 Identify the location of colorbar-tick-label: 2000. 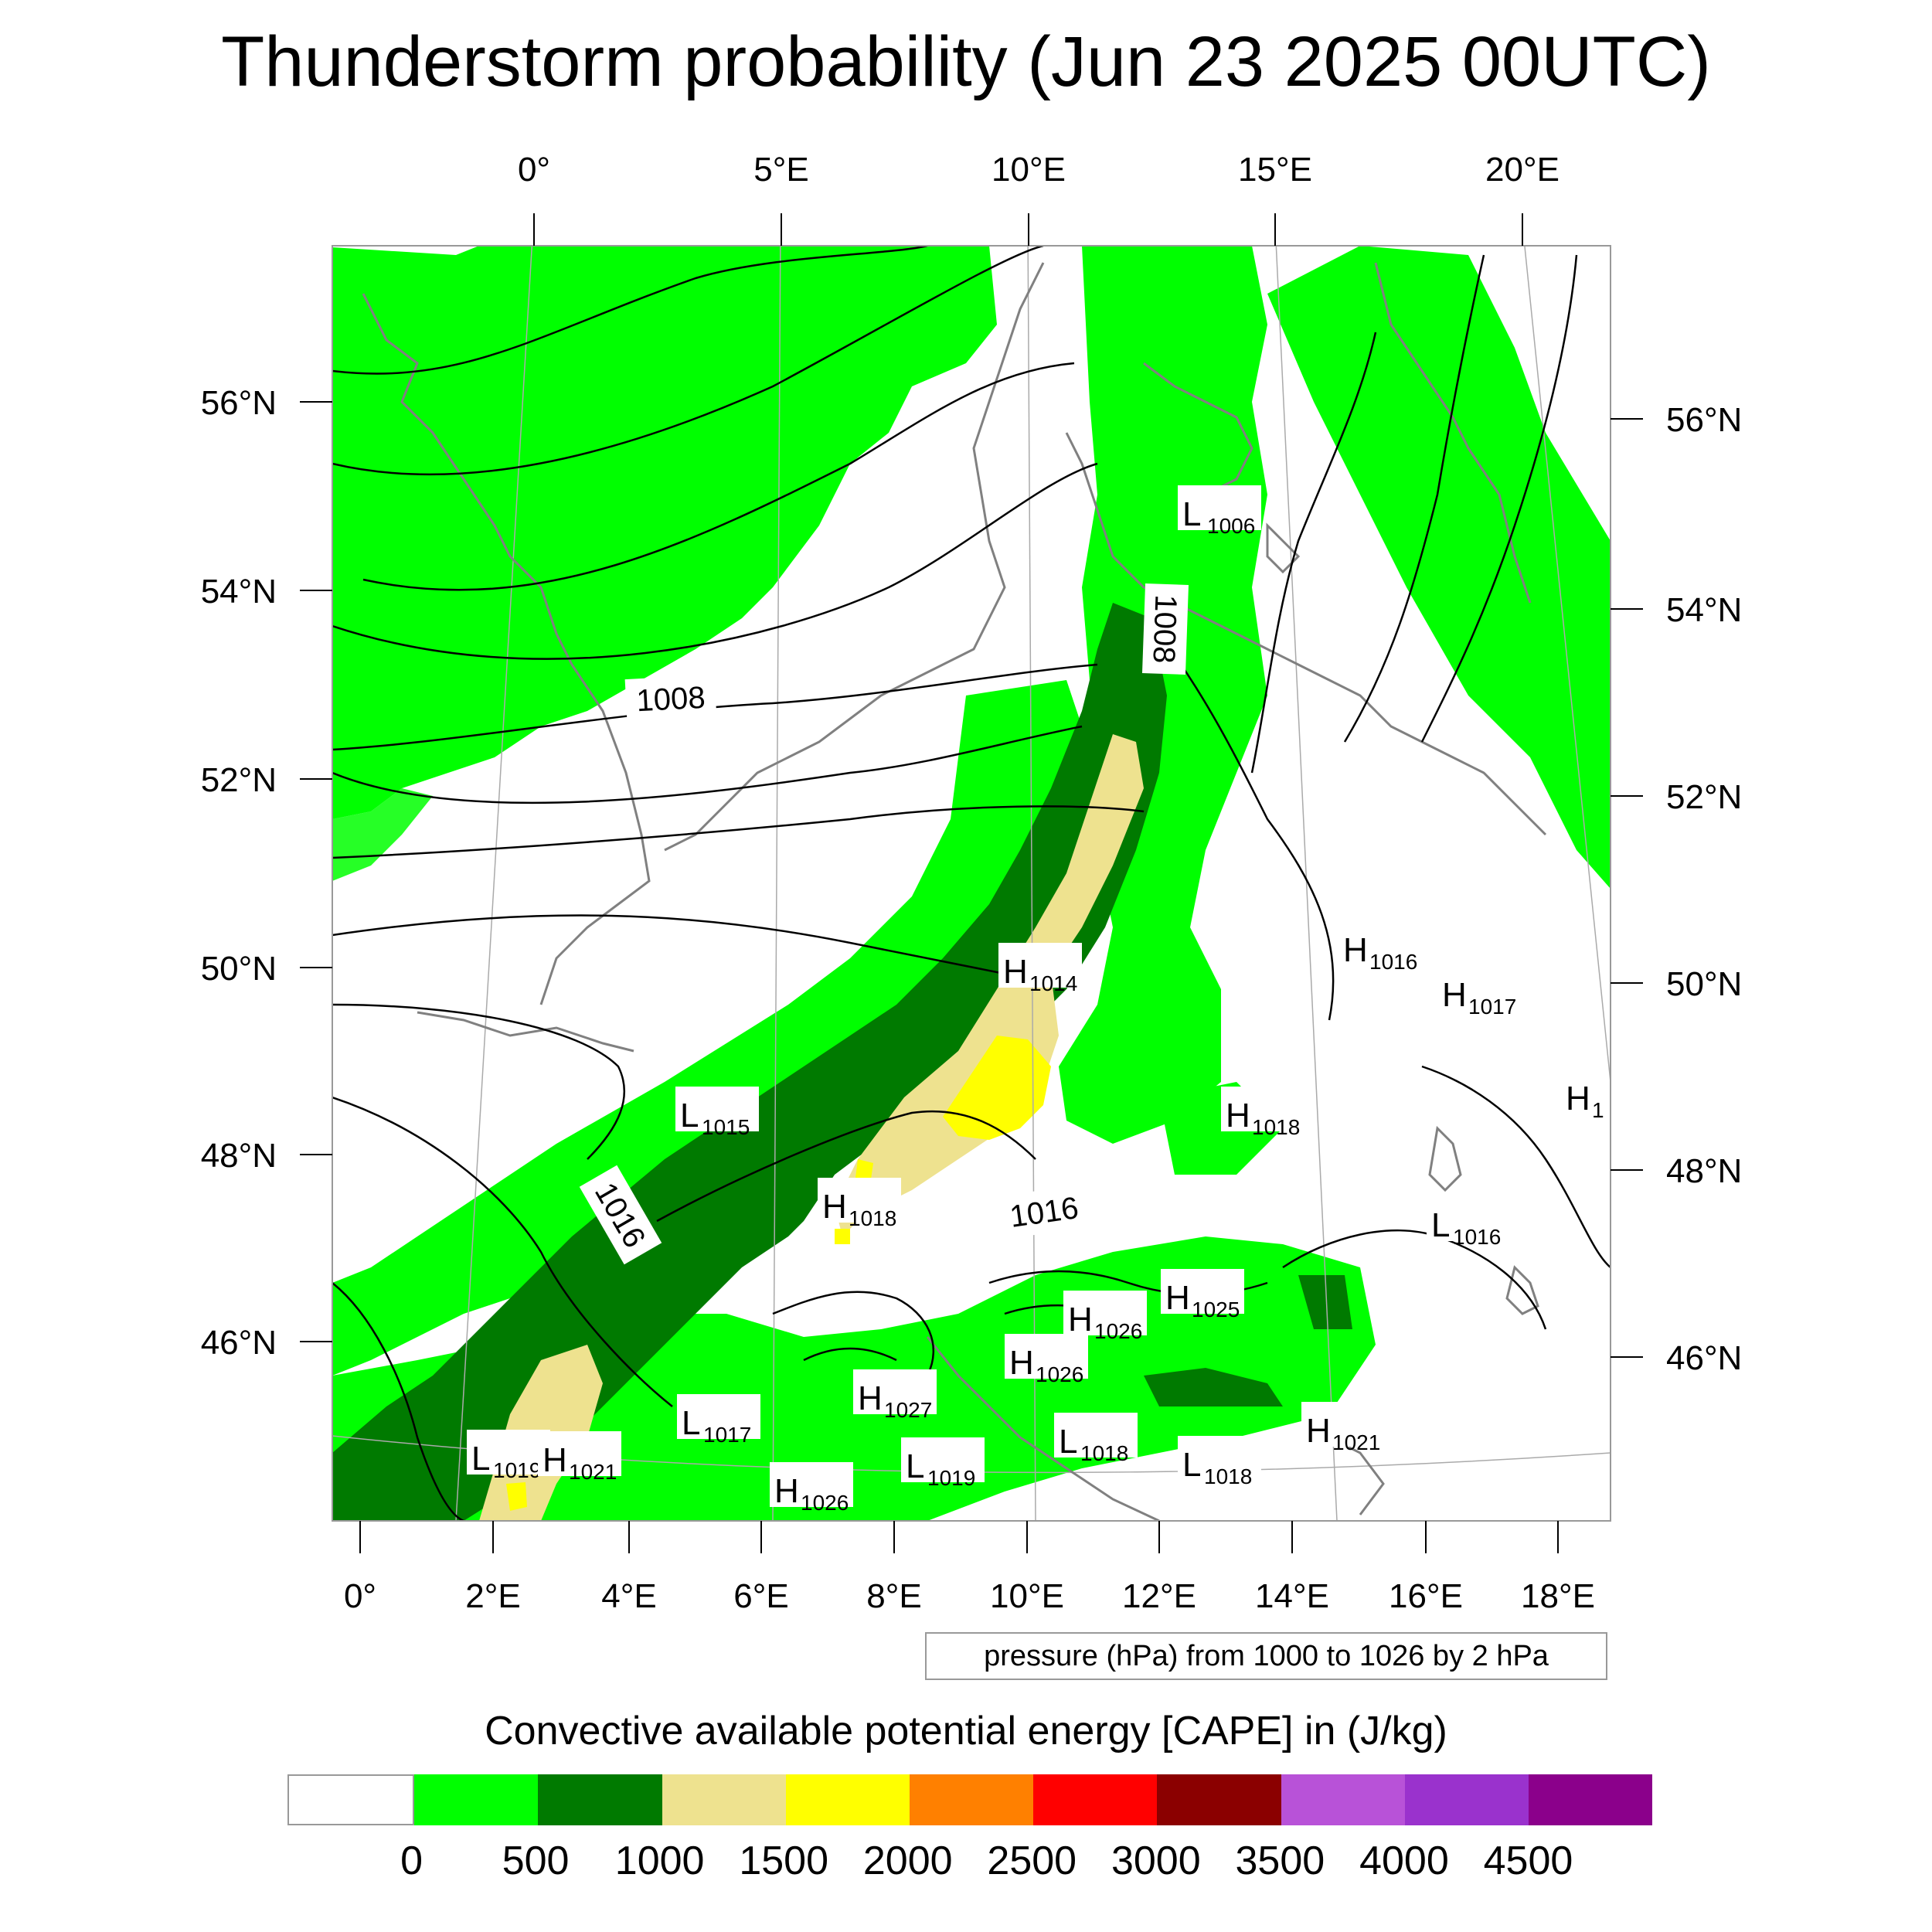
(907, 1860).